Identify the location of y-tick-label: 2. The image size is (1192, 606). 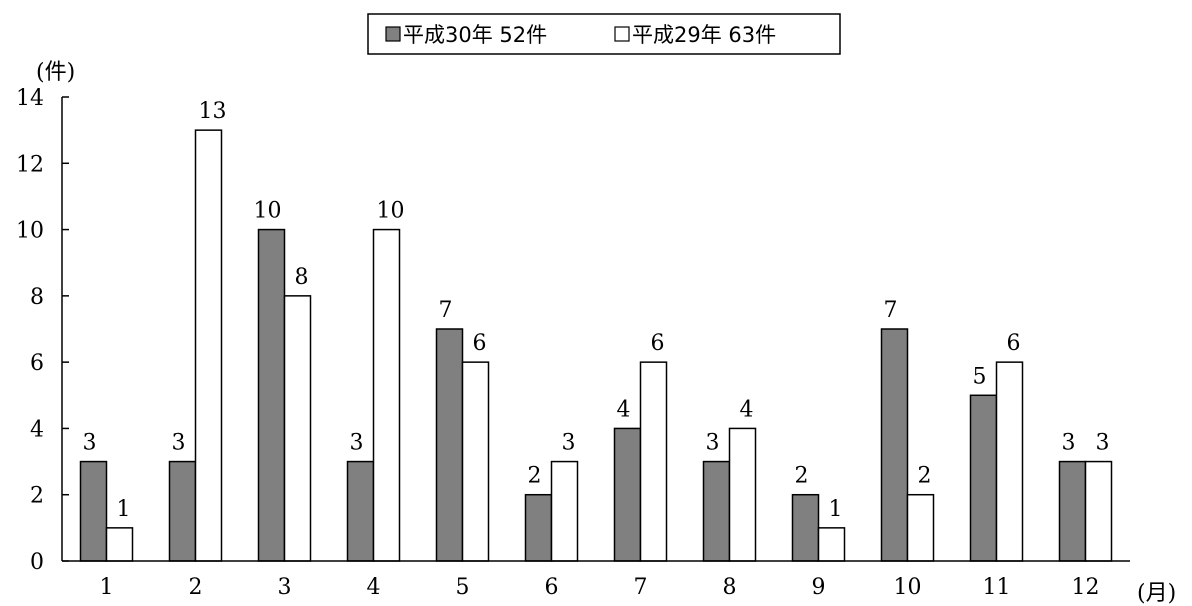
(37, 496).